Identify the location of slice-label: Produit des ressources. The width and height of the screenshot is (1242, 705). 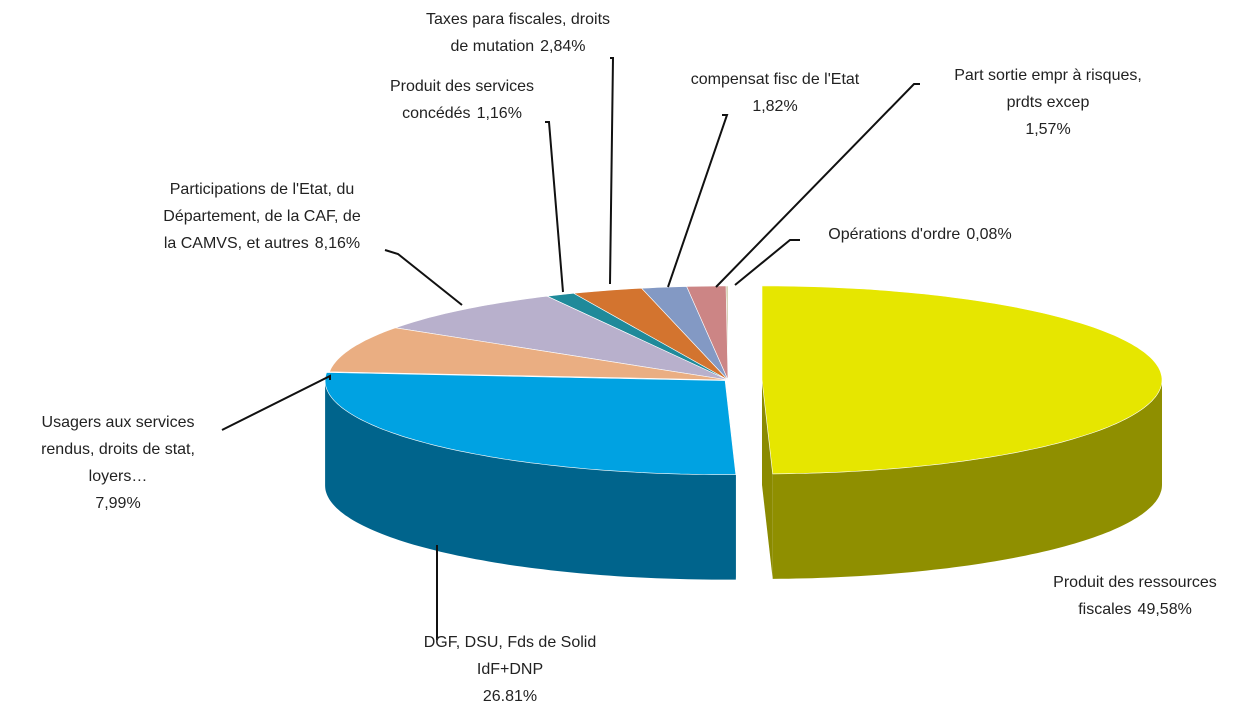
(1135, 582).